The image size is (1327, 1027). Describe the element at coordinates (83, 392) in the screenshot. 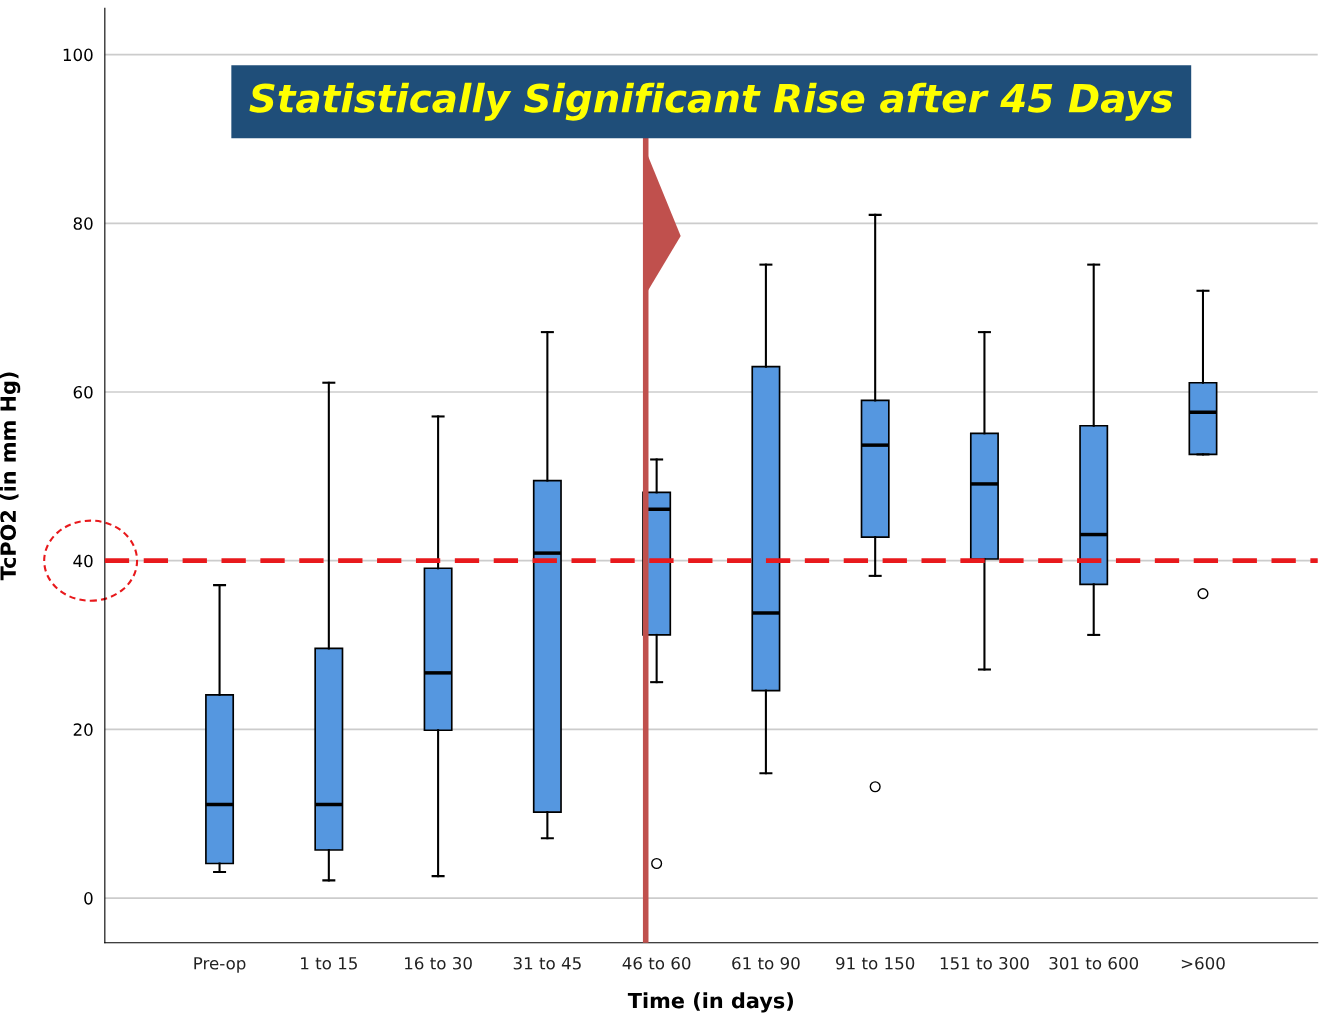

I see `y-tick-label: 60` at that location.